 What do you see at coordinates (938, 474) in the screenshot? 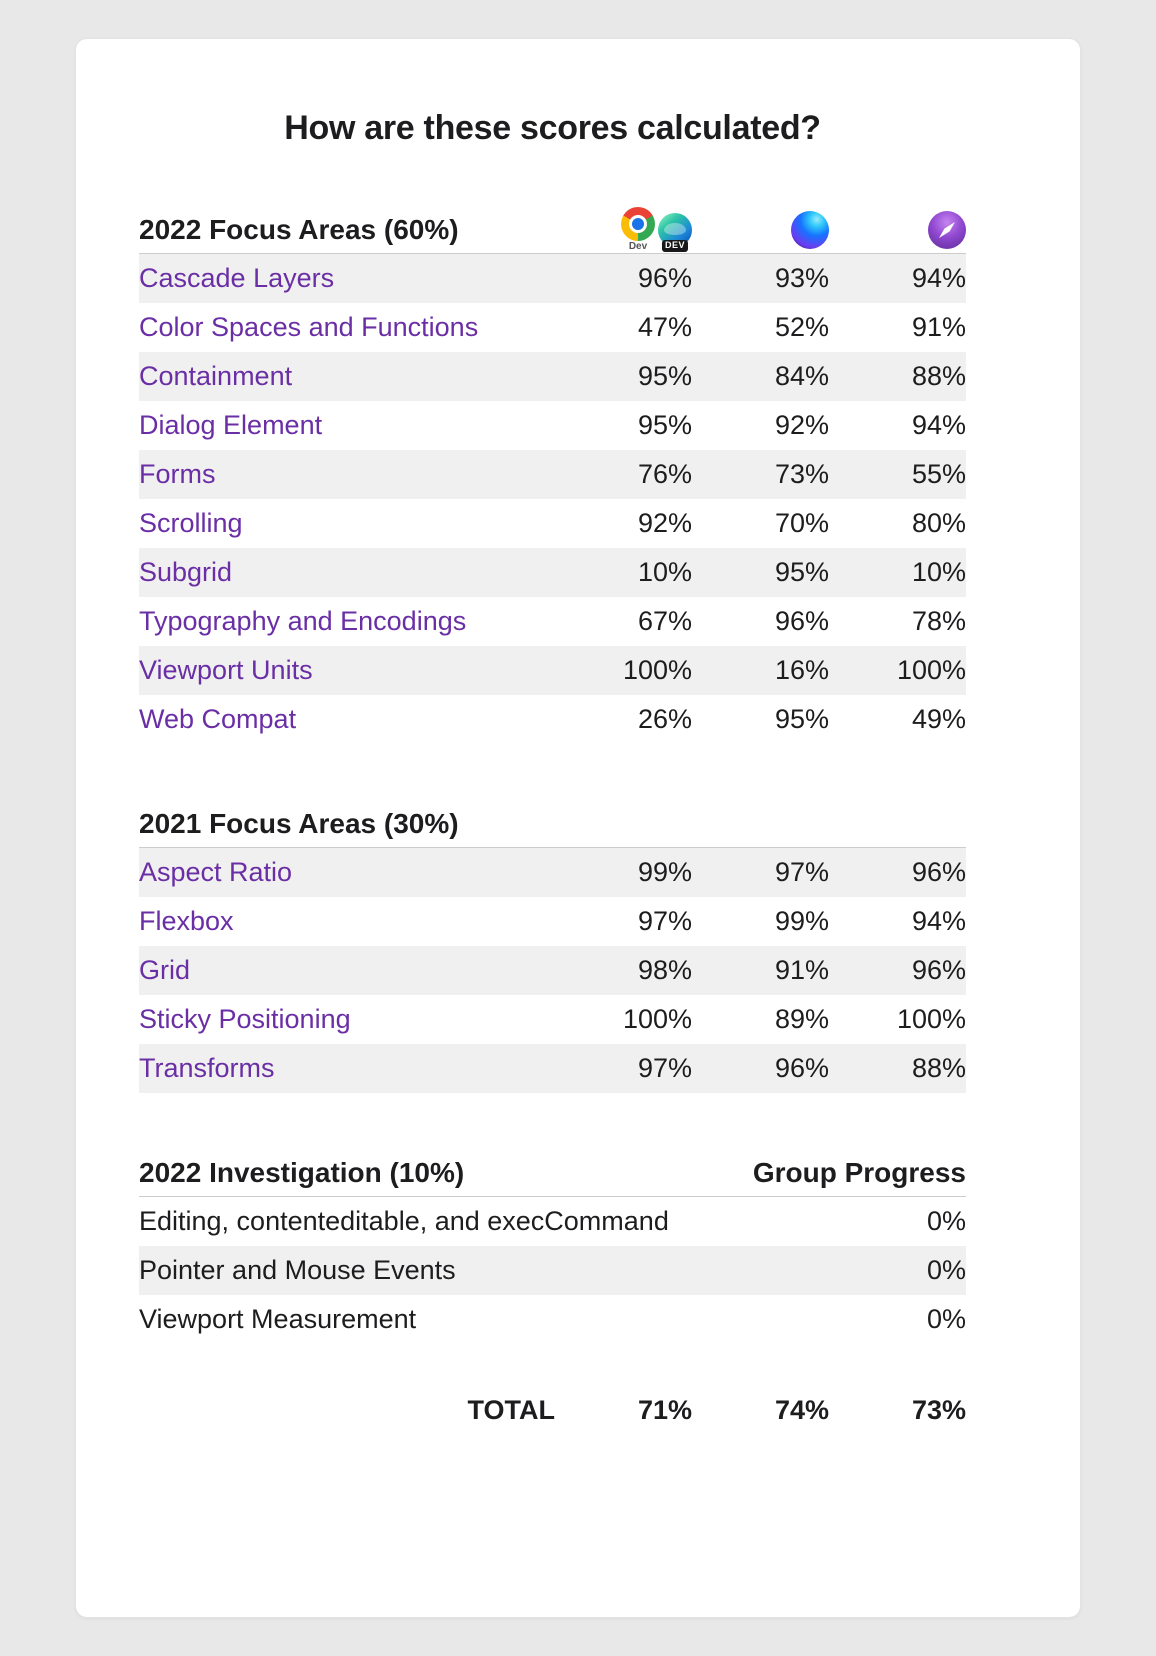
I see `score-value: 55%` at bounding box center [938, 474].